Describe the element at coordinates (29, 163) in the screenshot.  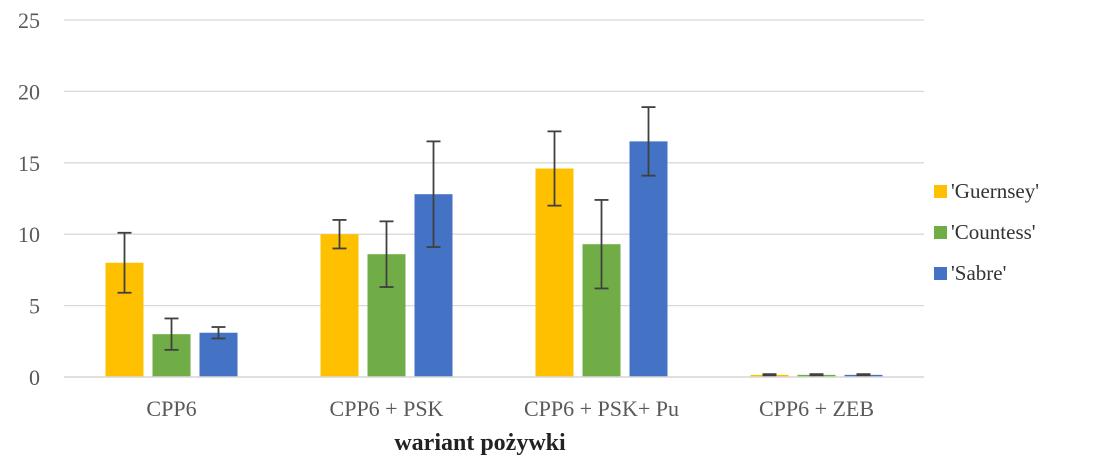
I see `y-tick-label: 15` at that location.